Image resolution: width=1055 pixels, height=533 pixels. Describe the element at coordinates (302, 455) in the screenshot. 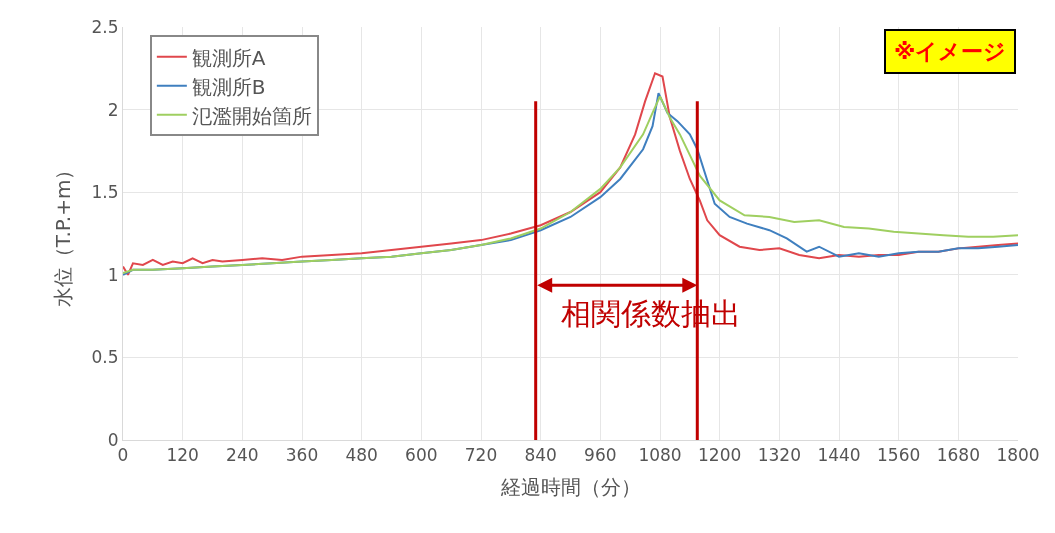

I see `x-tick-label: 360` at that location.